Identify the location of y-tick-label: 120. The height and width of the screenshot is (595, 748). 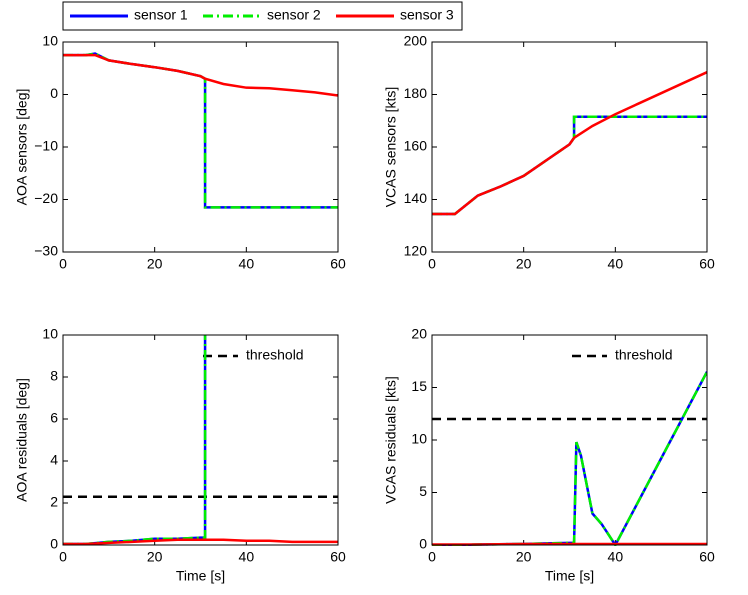
(416, 251).